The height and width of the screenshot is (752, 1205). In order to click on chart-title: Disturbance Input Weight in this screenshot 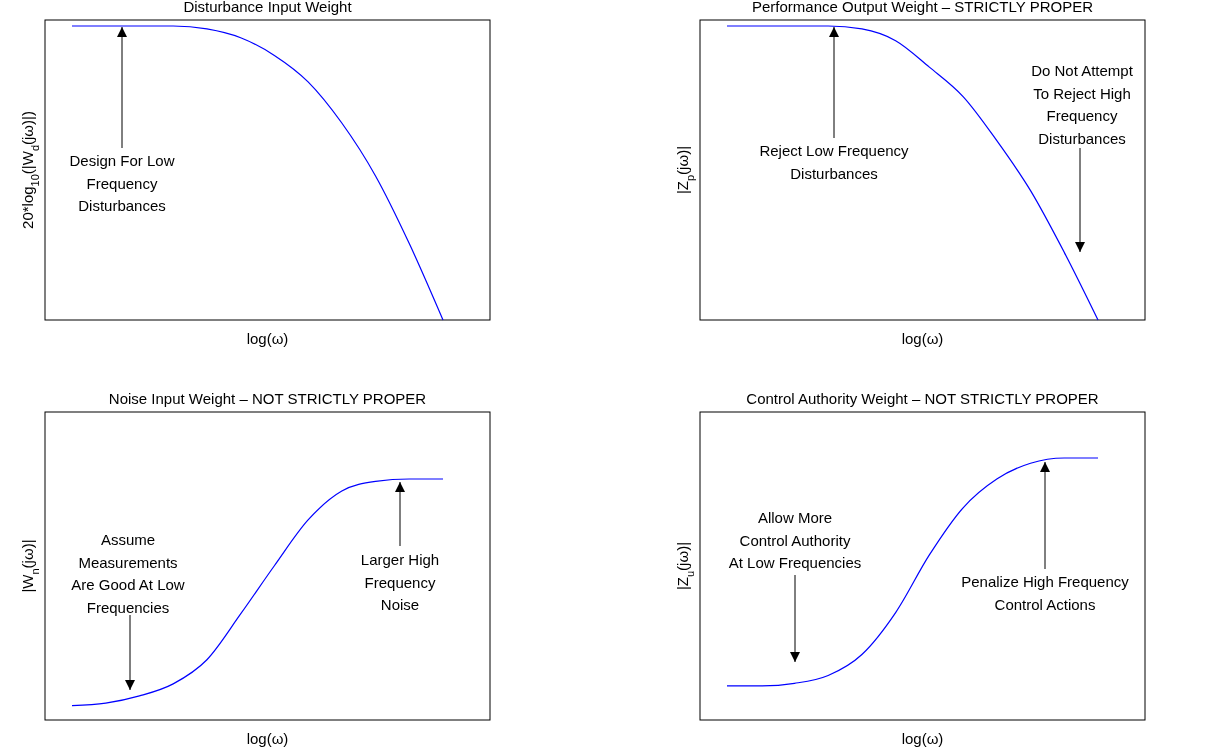, I will do `click(268, 7)`.